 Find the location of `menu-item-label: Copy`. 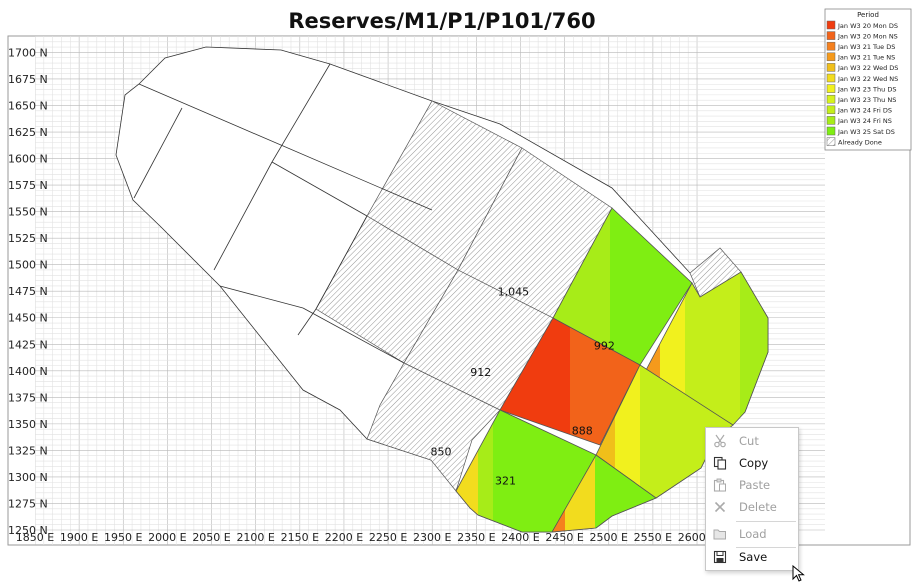

menu-item-label: Copy is located at coordinates (754, 463).